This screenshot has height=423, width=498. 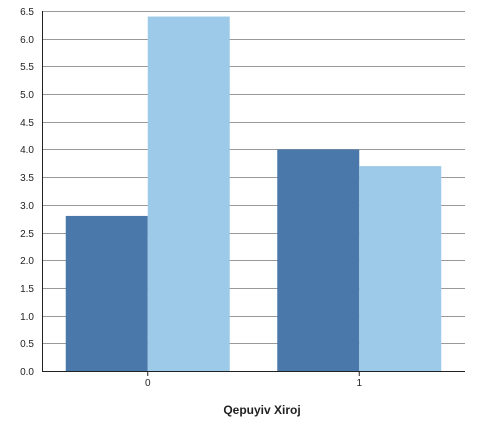 I want to click on y-tick-label: 6.5, so click(x=27, y=12).